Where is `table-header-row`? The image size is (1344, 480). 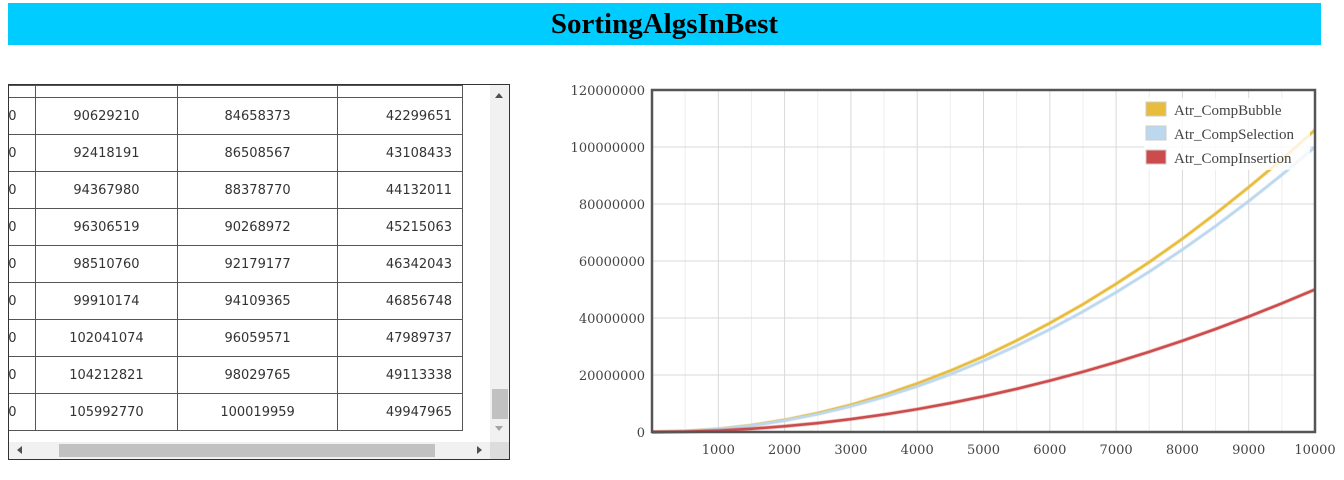 table-header-row is located at coordinates (236, 91).